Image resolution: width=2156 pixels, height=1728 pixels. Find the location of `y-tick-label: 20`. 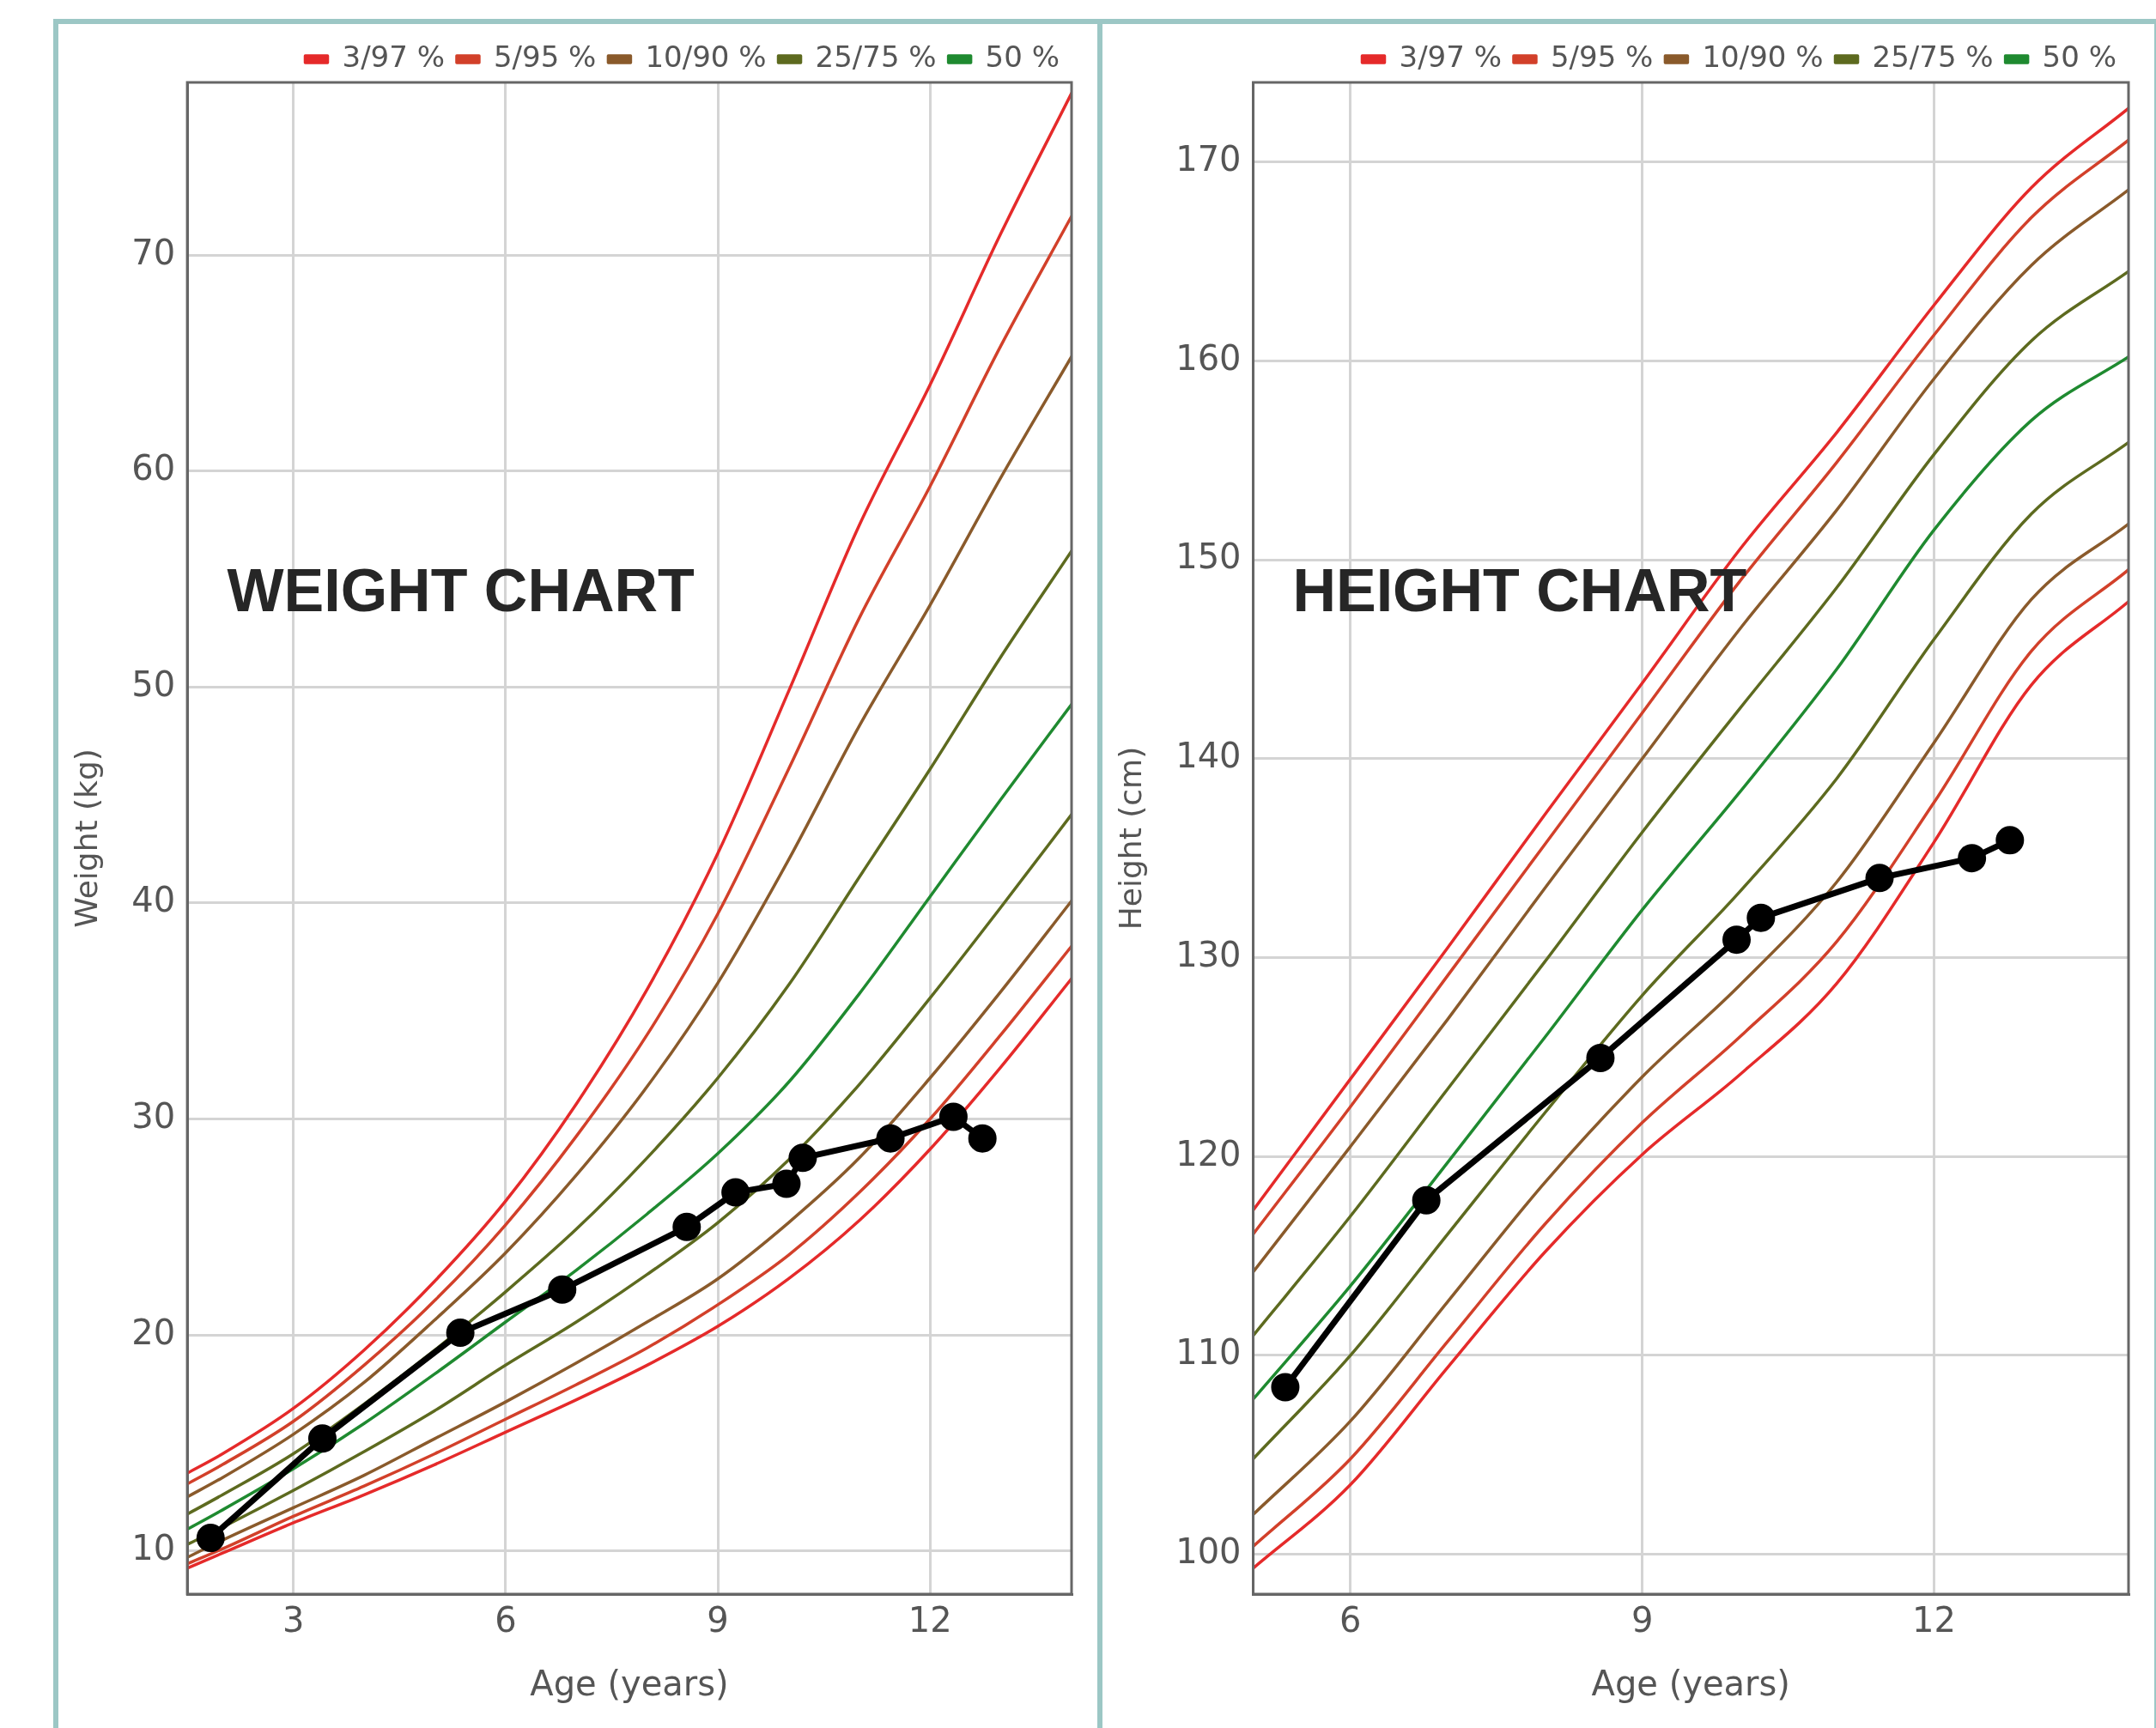

y-tick-label: 20 is located at coordinates (153, 1332).